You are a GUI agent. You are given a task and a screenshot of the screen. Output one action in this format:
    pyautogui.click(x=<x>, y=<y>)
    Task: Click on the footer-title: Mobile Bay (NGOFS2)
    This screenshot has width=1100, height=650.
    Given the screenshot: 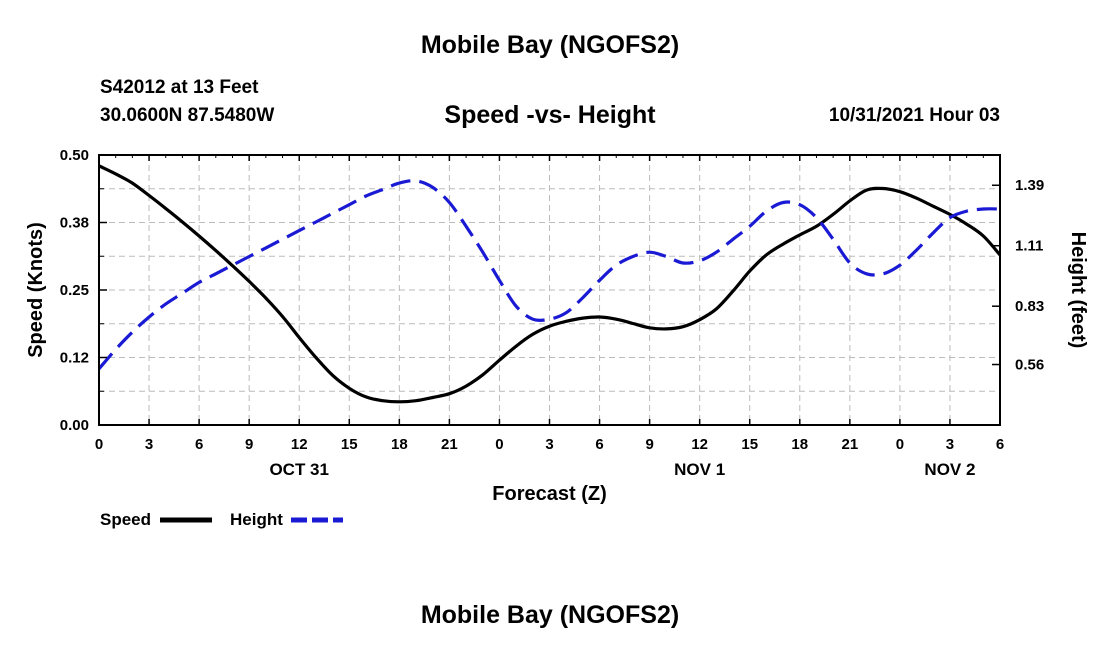 What is the action you would take?
    pyautogui.click(x=550, y=615)
    